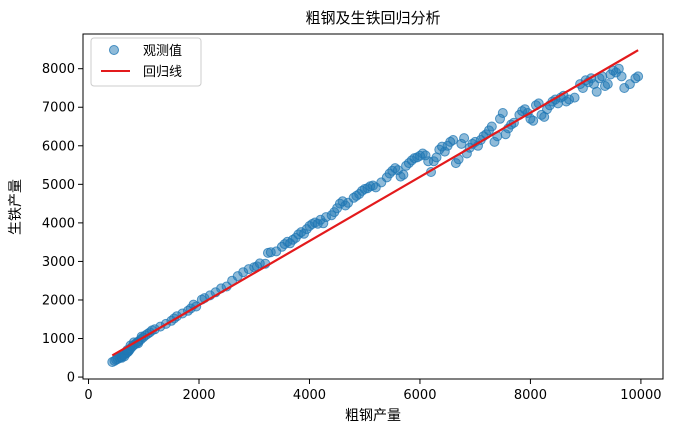 This screenshot has width=676, height=432. Describe the element at coordinates (88, 395) in the screenshot. I see `x-tick-label: 0` at that location.